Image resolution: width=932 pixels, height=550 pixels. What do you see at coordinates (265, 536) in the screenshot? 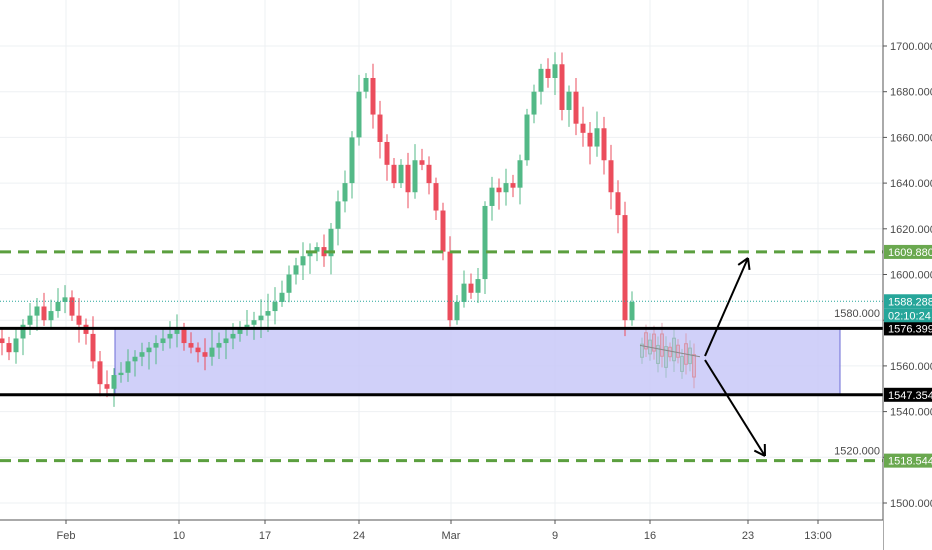
I see `time-tick-label: 17` at bounding box center [265, 536].